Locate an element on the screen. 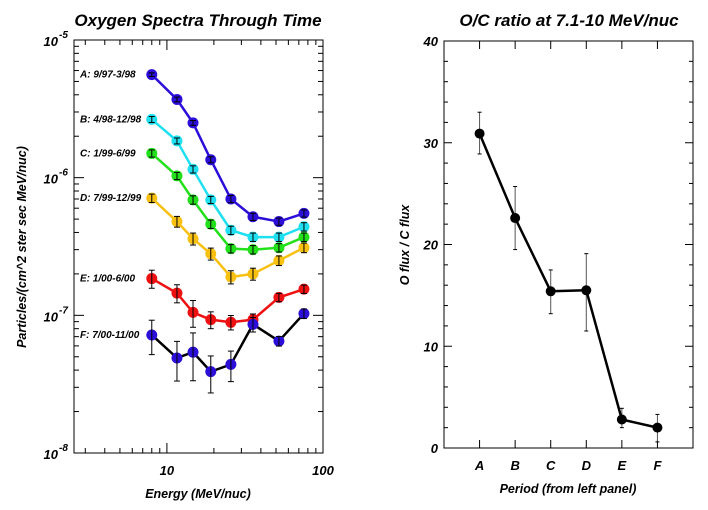 The image size is (708, 510). right-y-tick-label: 0 is located at coordinates (435, 448).